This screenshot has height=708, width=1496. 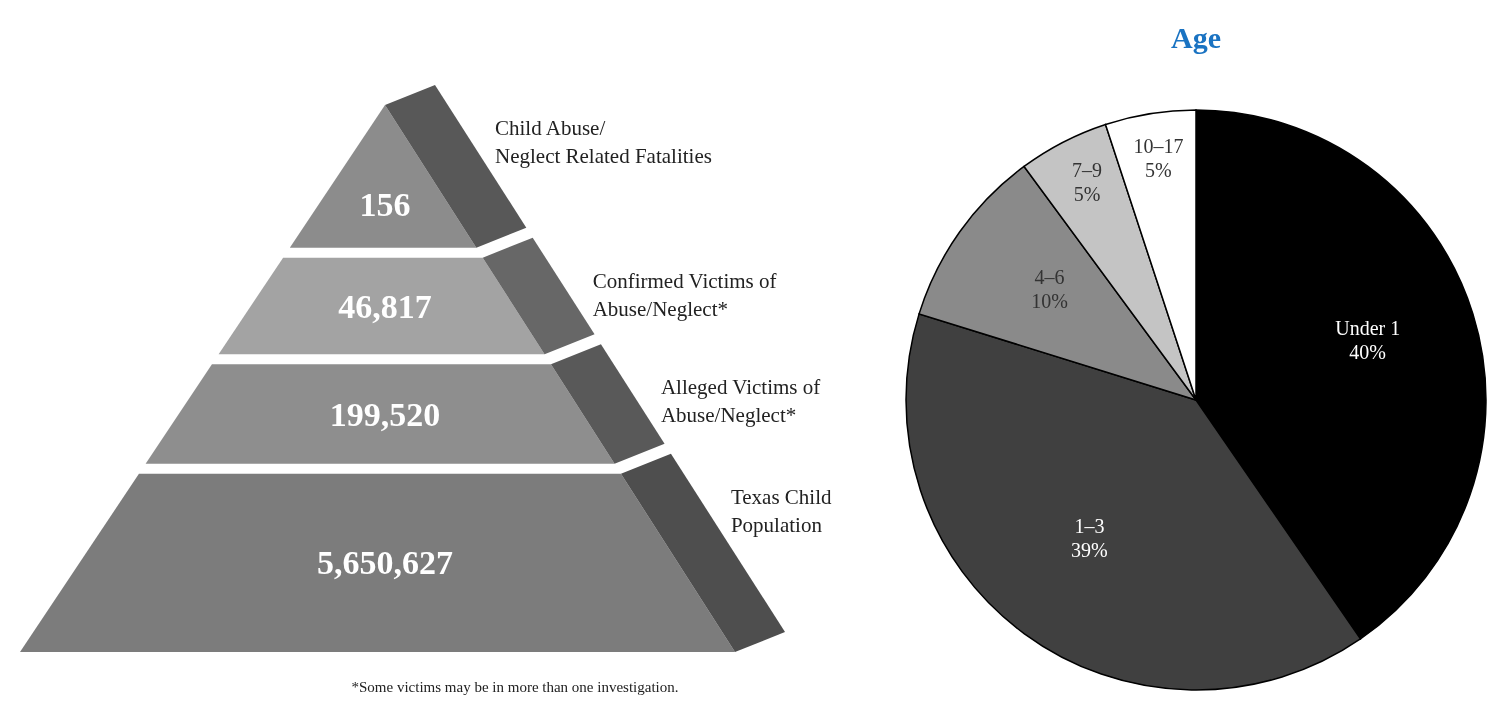 I want to click on category-label: Confirmed Victims of Abuse/Neglect*, so click(x=684, y=294).